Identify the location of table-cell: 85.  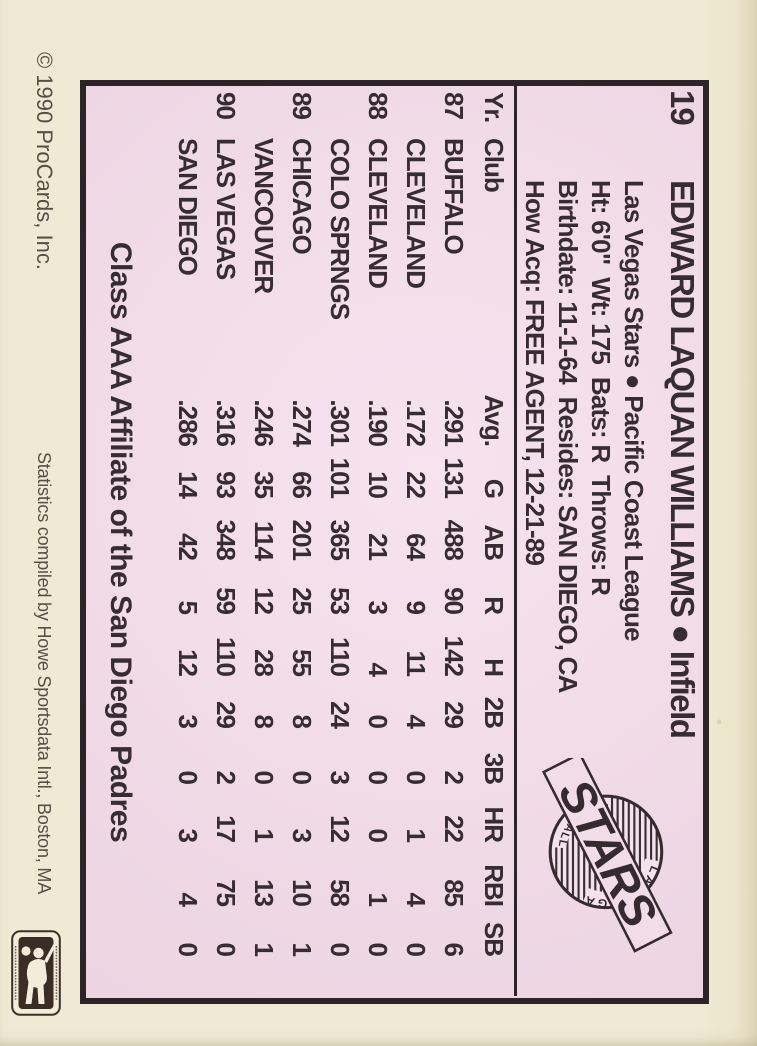
(454, 892).